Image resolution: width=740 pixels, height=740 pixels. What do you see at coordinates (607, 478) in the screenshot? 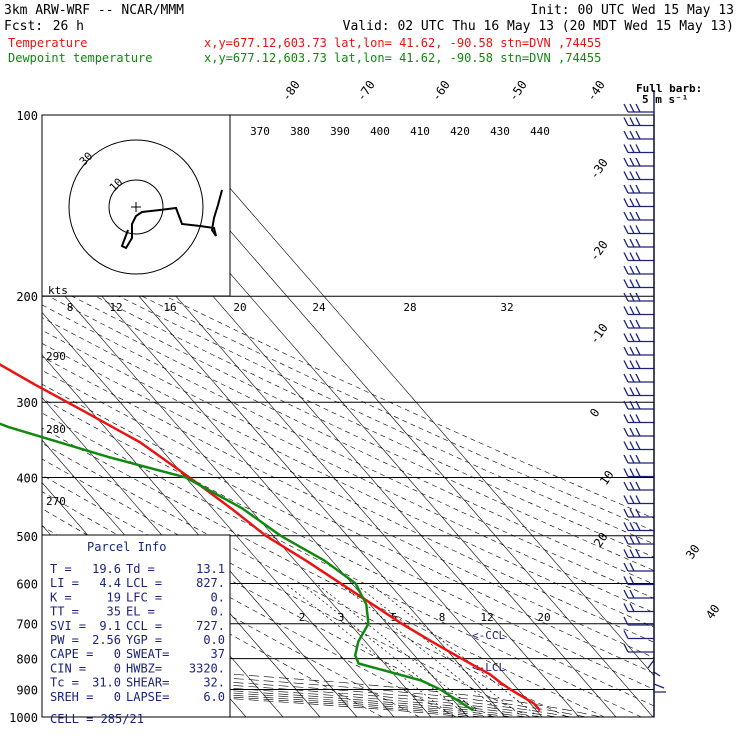
I see `isotherm-label-right: 10` at bounding box center [607, 478].